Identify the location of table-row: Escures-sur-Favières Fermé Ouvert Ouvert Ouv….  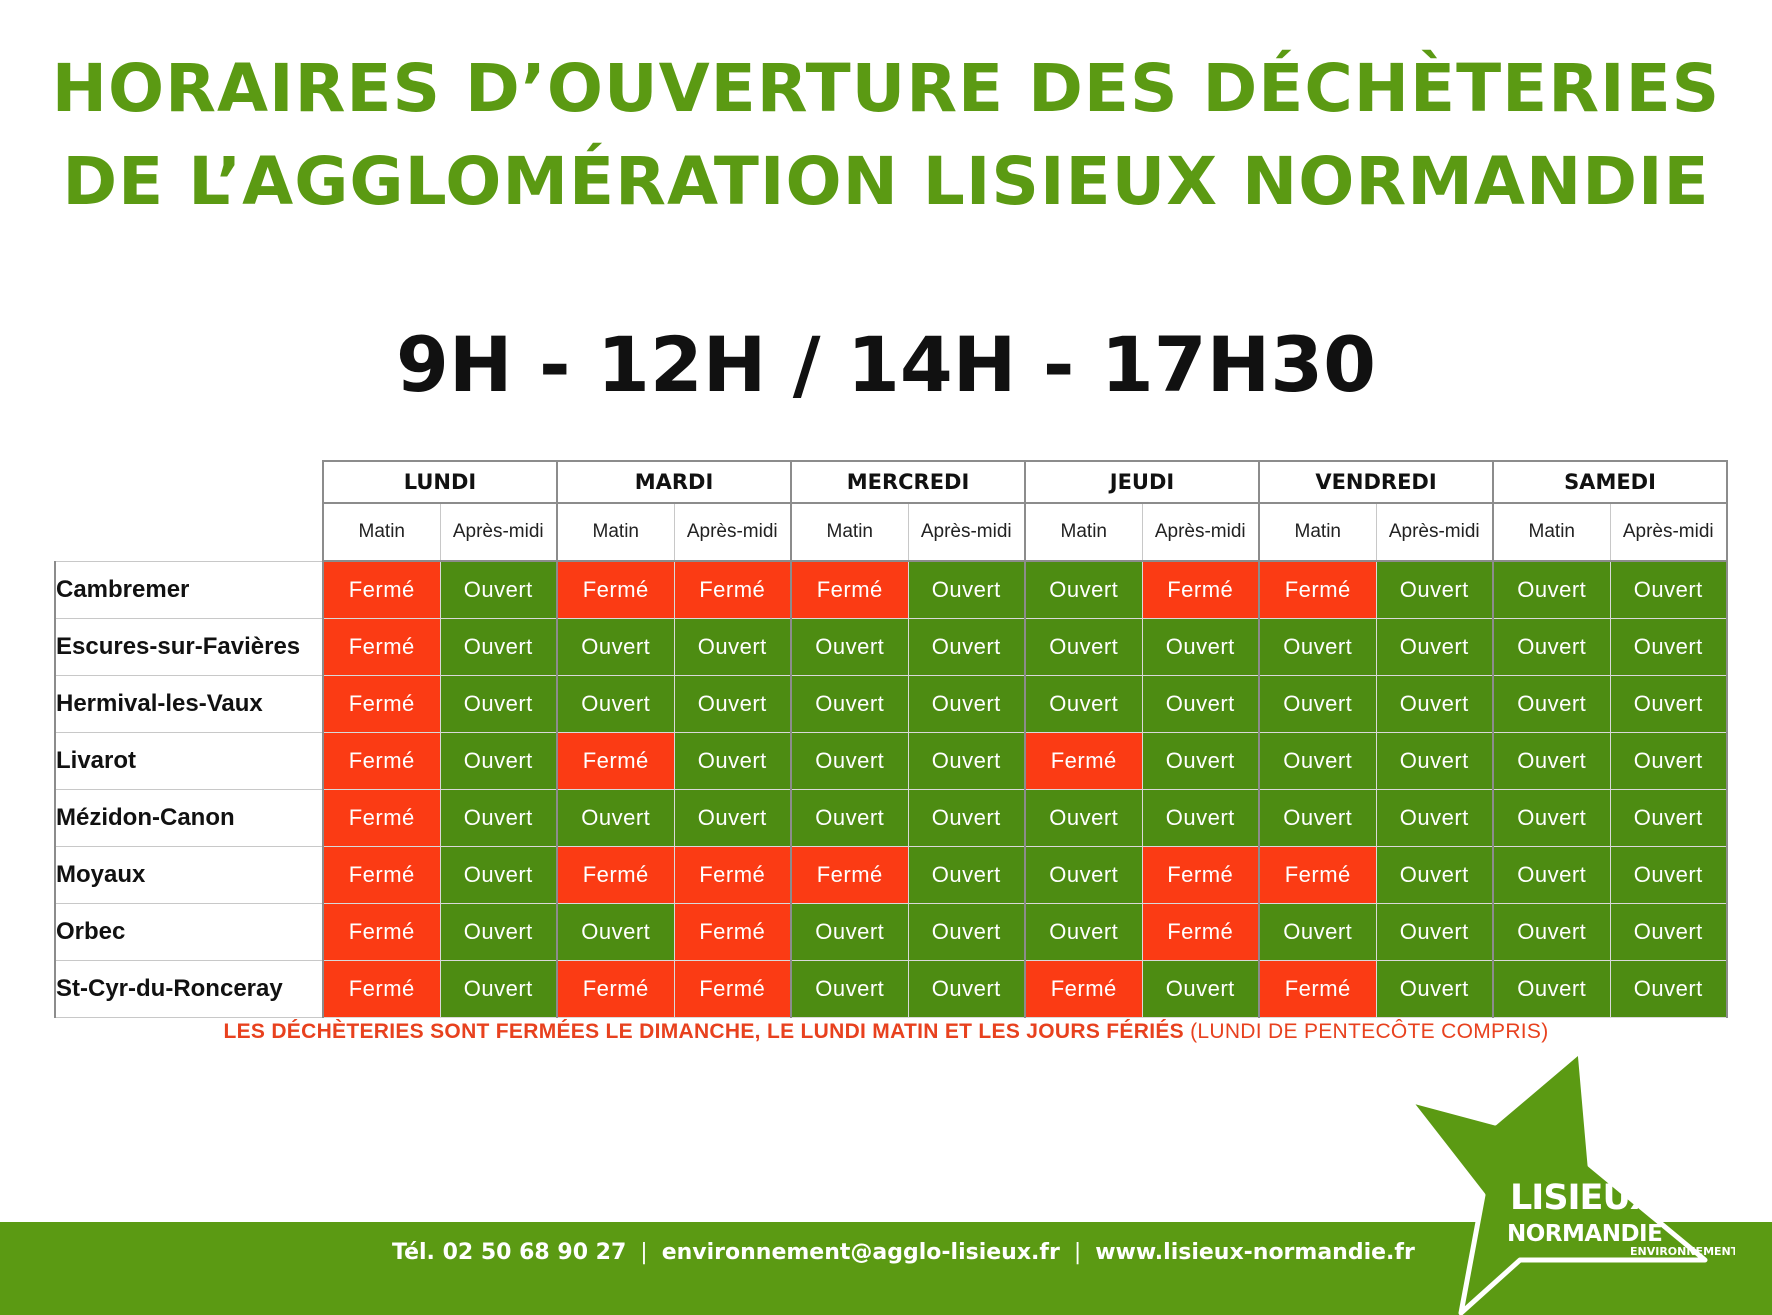
(891, 647).